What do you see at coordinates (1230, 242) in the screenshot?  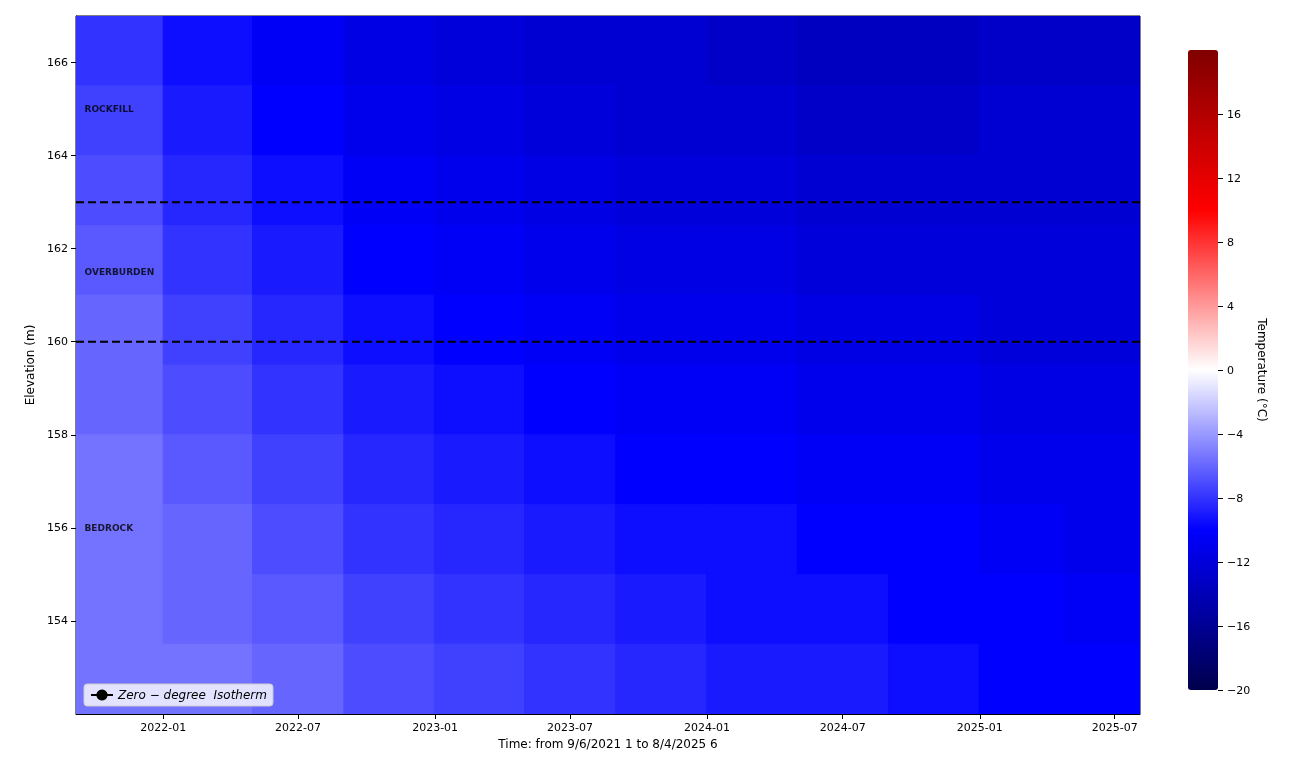 I see `color-bar-label: 8` at bounding box center [1230, 242].